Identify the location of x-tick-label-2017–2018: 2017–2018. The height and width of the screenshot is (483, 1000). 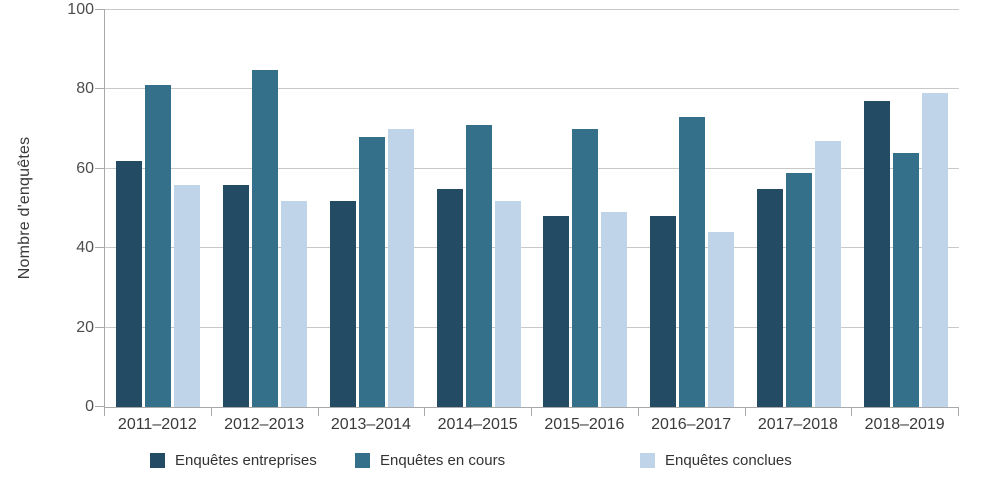
(797, 424).